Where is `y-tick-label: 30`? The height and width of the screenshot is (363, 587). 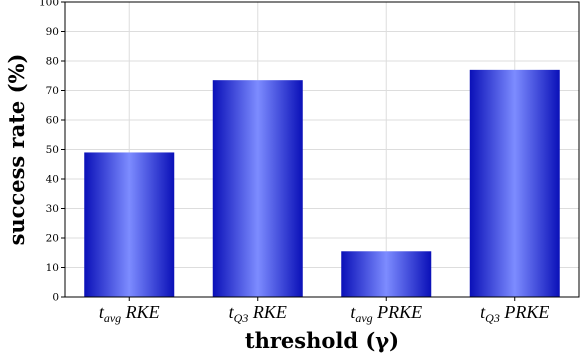
y-tick-label: 30 is located at coordinates (52, 209).